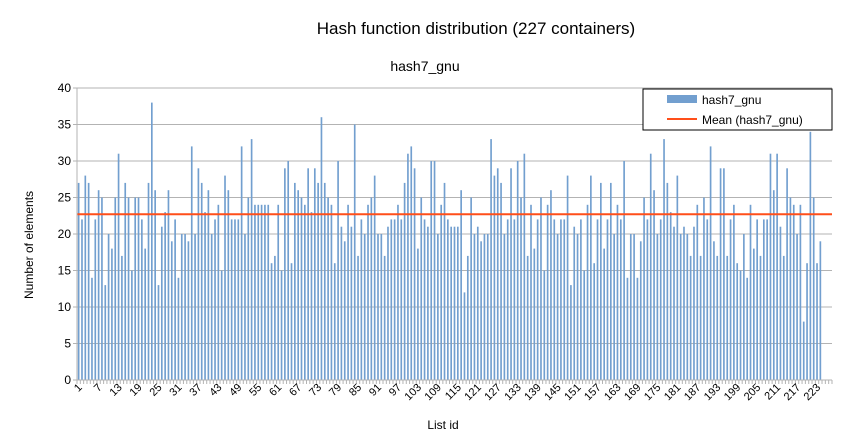 The image size is (851, 448). Describe the element at coordinates (424, 66) in the screenshot. I see `chart-subtitle: hash7_gnu` at that location.